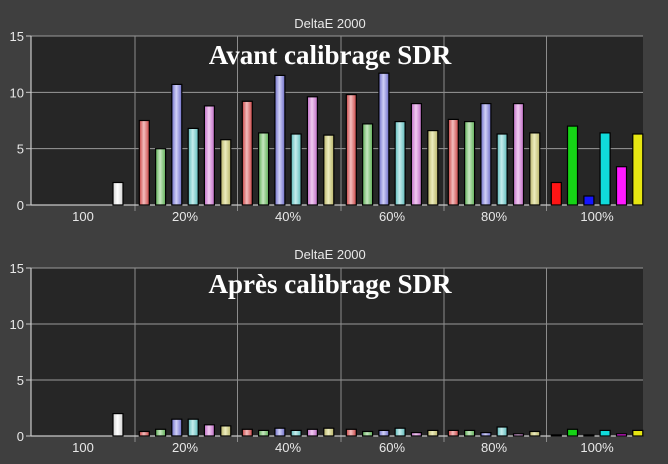 This screenshot has height=464, width=668. I want to click on overlay-title: Après calibrage SDR, so click(330, 284).